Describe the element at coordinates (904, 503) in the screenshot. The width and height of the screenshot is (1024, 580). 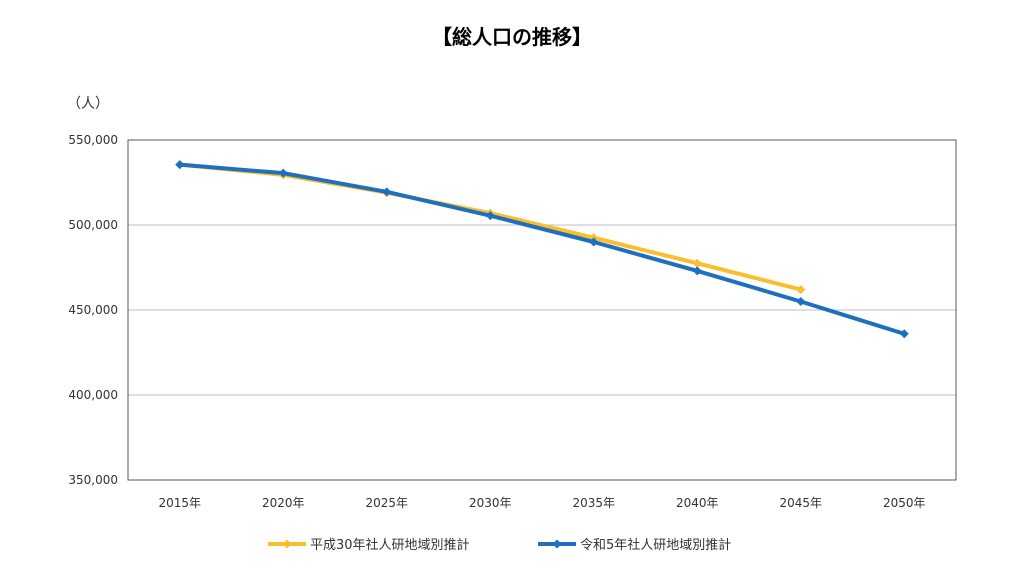
I see `x-tick-label: 2050年` at that location.